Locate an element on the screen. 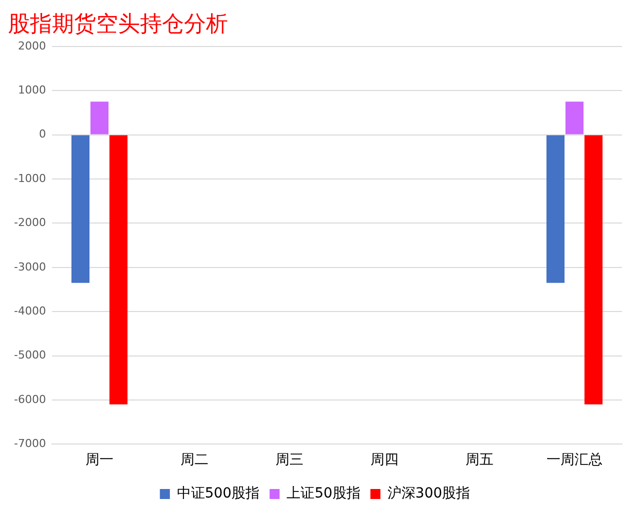  y-tick-label: 2000 is located at coordinates (32, 45).